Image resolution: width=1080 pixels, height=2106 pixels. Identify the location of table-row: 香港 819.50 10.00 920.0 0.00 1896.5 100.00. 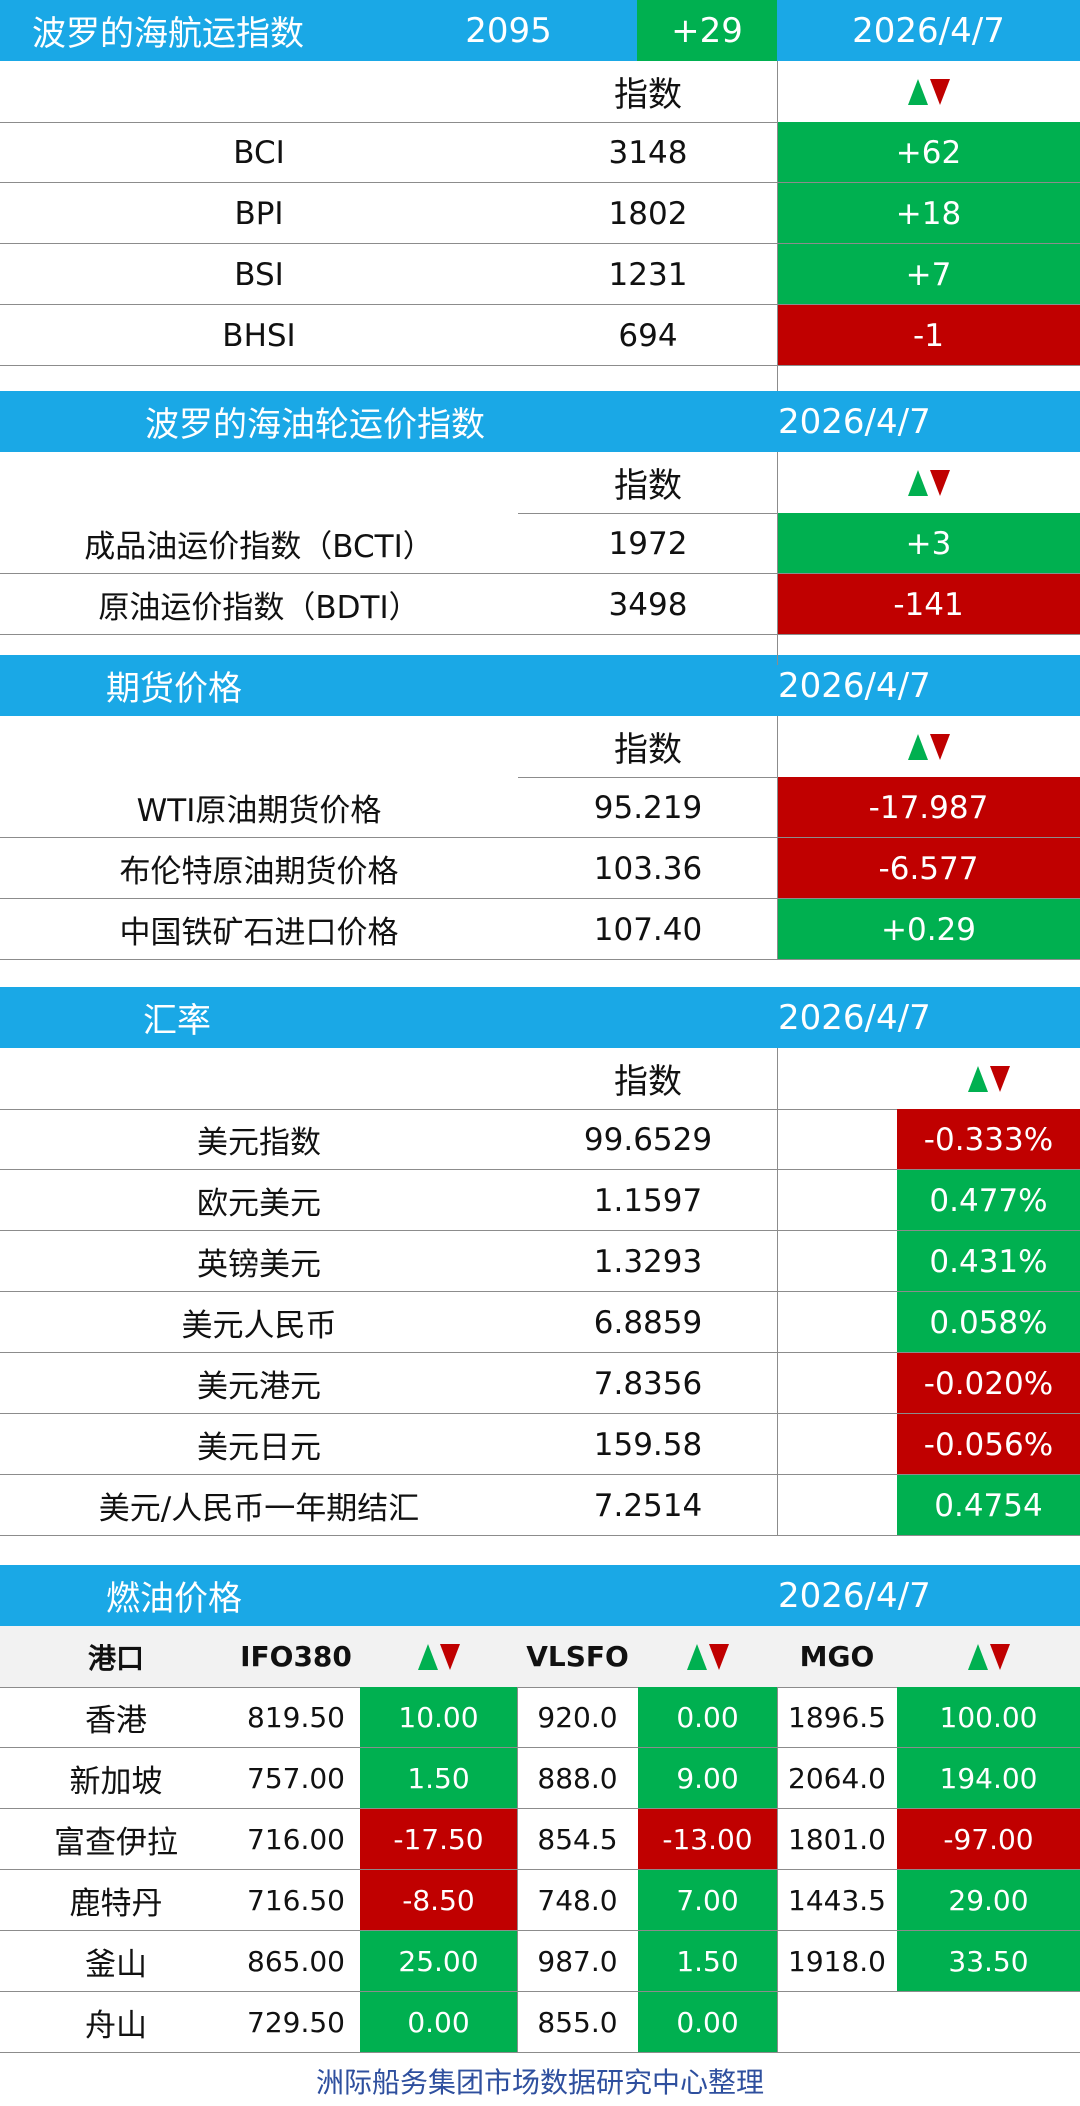
(540, 1717).